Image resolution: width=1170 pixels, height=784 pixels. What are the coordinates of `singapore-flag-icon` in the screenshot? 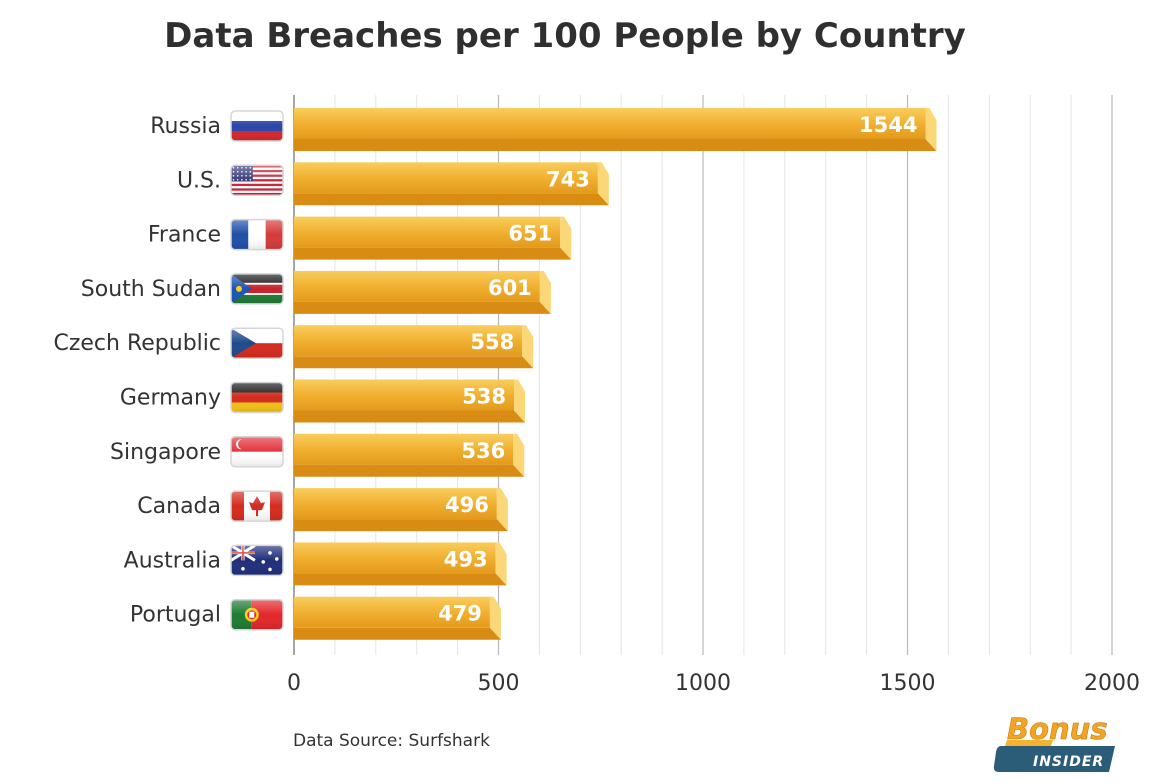 It's located at (257, 452).